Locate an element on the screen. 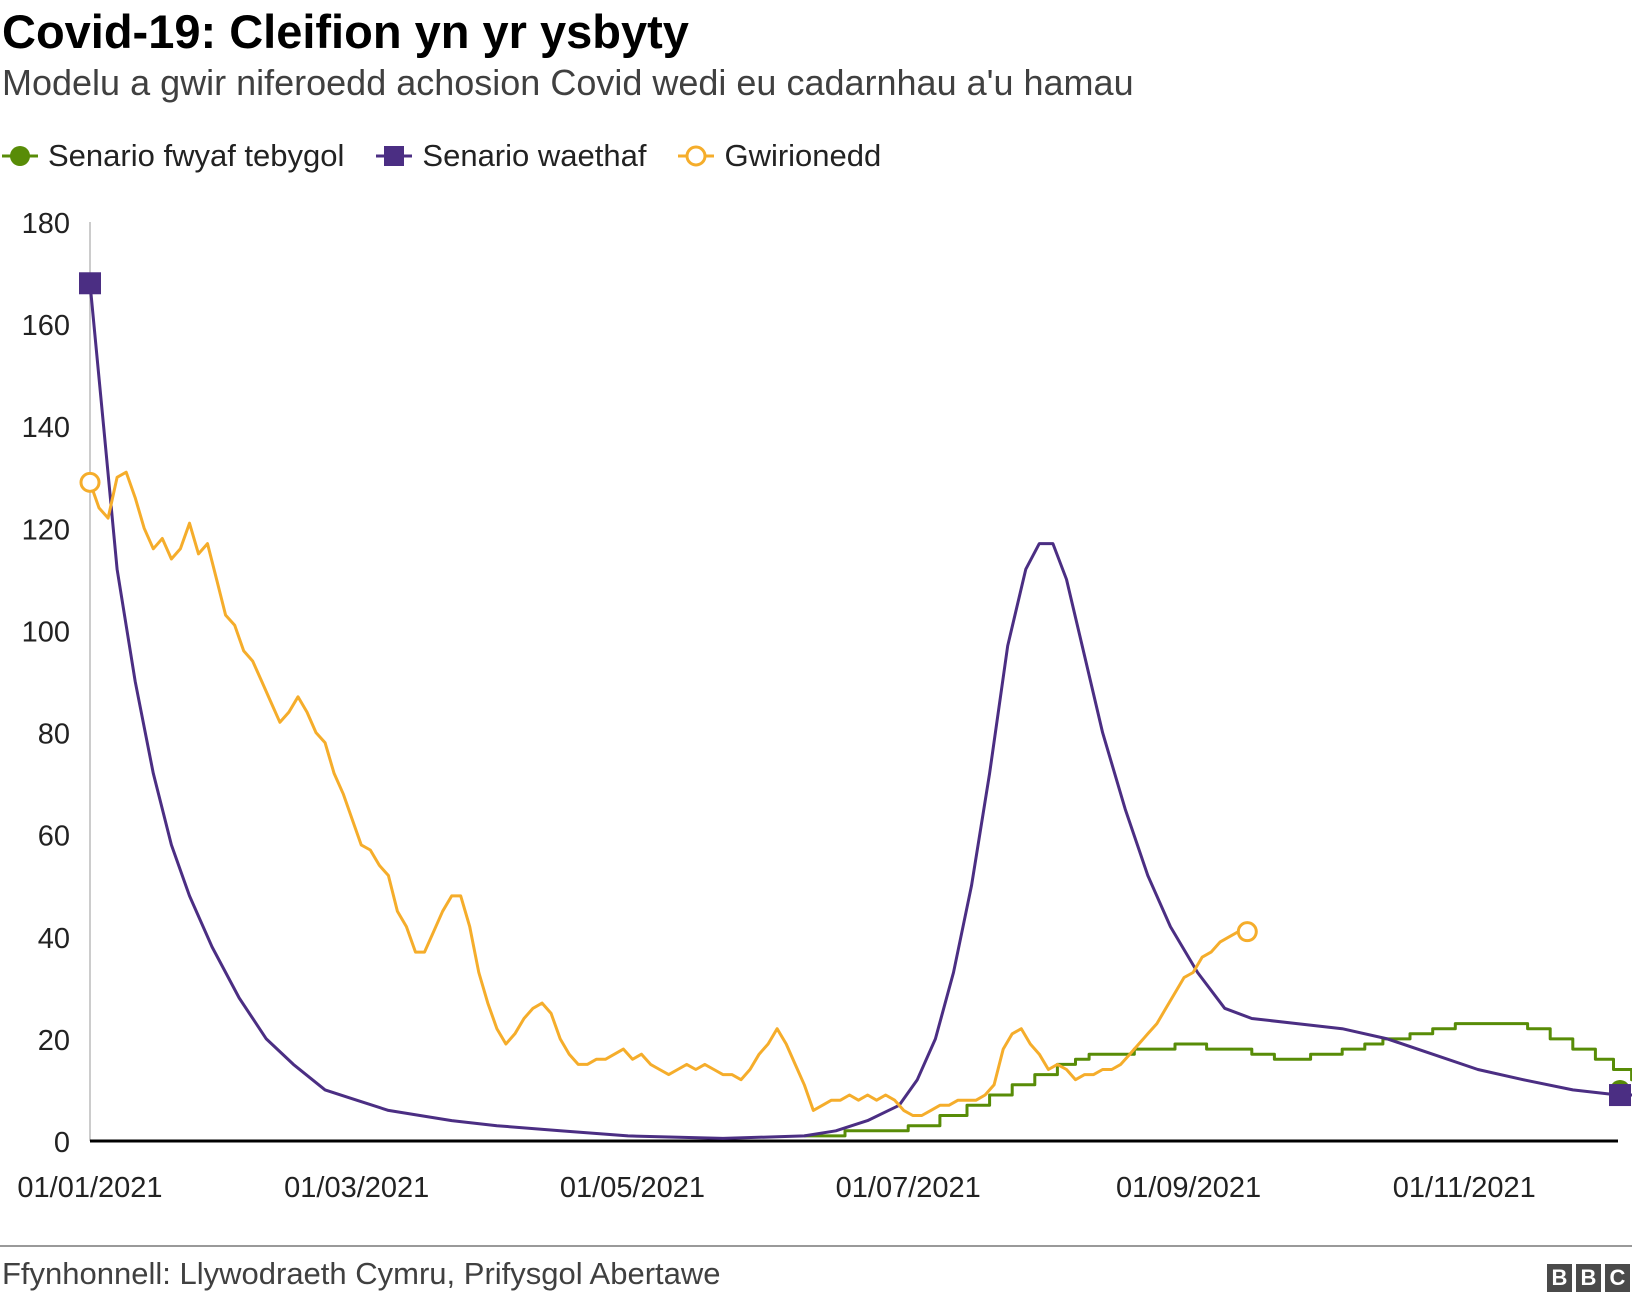 This screenshot has width=1632, height=1302. logo-letter-b2: B is located at coordinates (1588, 1278).